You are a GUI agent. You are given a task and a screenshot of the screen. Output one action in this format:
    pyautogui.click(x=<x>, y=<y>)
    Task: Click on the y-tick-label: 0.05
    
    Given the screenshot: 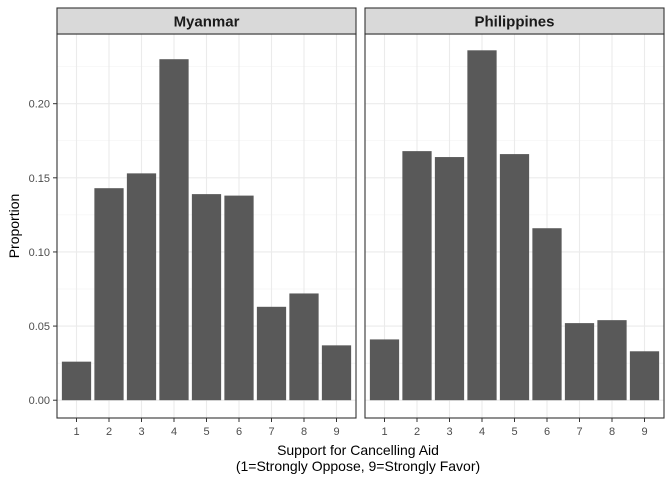 What is the action you would take?
    pyautogui.click(x=39, y=327)
    